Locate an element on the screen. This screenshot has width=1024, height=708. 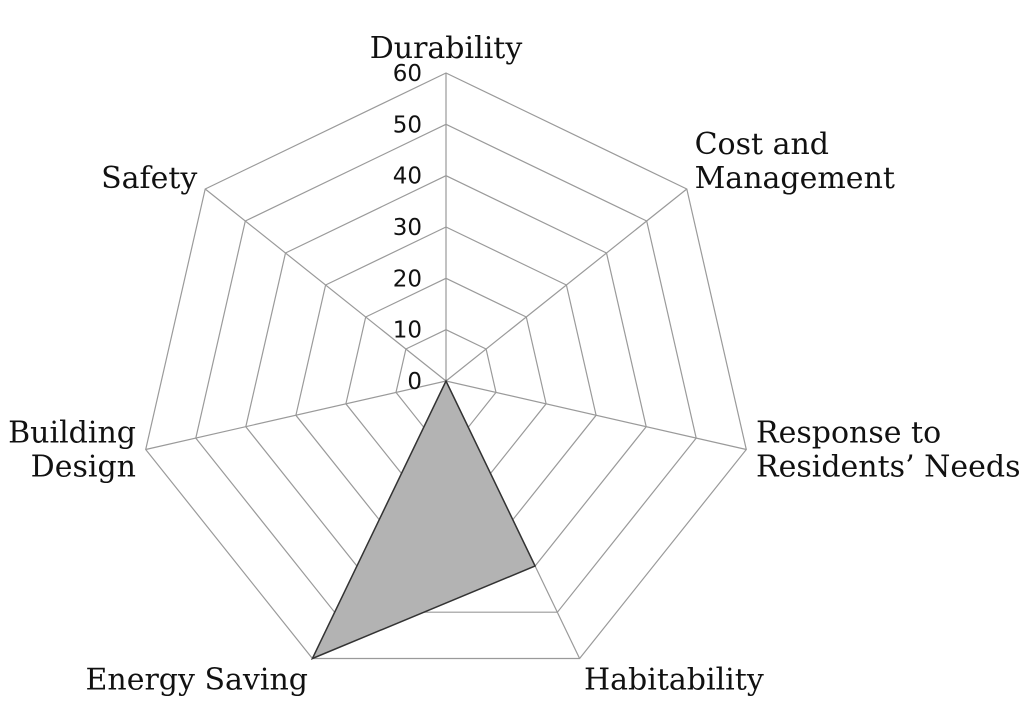
category-label-line: Durability is located at coordinates (446, 48).